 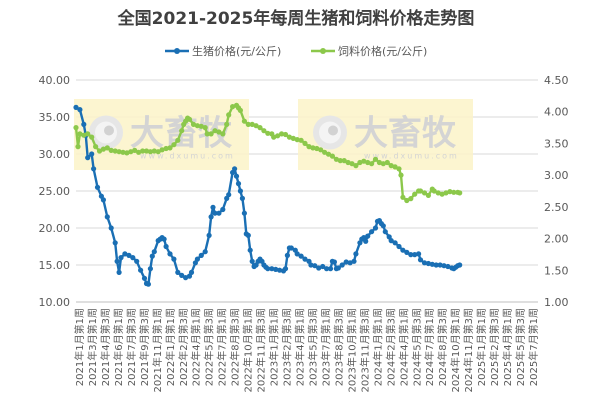 What do you see at coordinates (377, 347) in the screenshot?
I see `x-tick-label: 2024年1月第1周` at bounding box center [377, 347].